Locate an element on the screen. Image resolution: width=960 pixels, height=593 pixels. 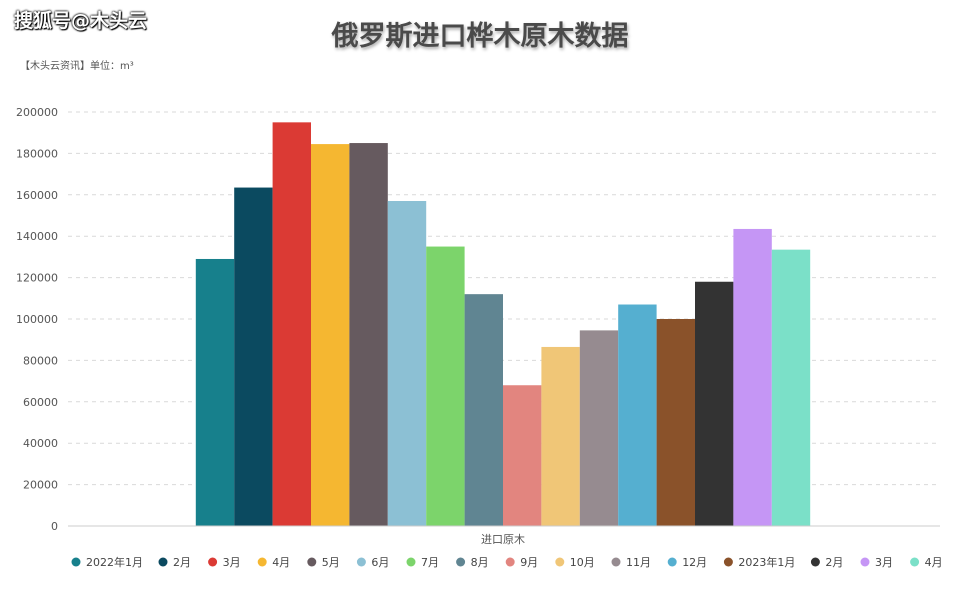
chart-subtitle: 【木头云资讯】单位：m³ is located at coordinates (77, 66).